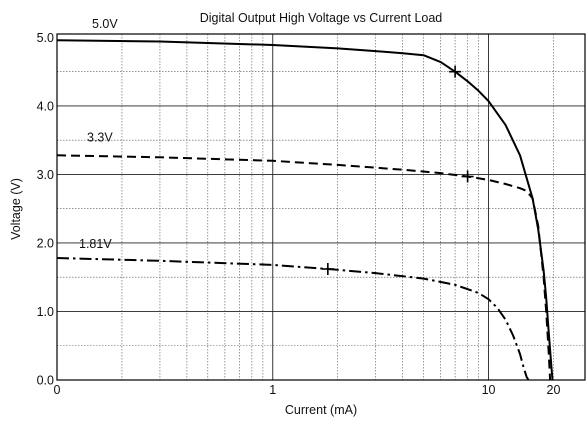 The height and width of the screenshot is (424, 586). I want to click on y-tick-label: 0.0, so click(45, 381).